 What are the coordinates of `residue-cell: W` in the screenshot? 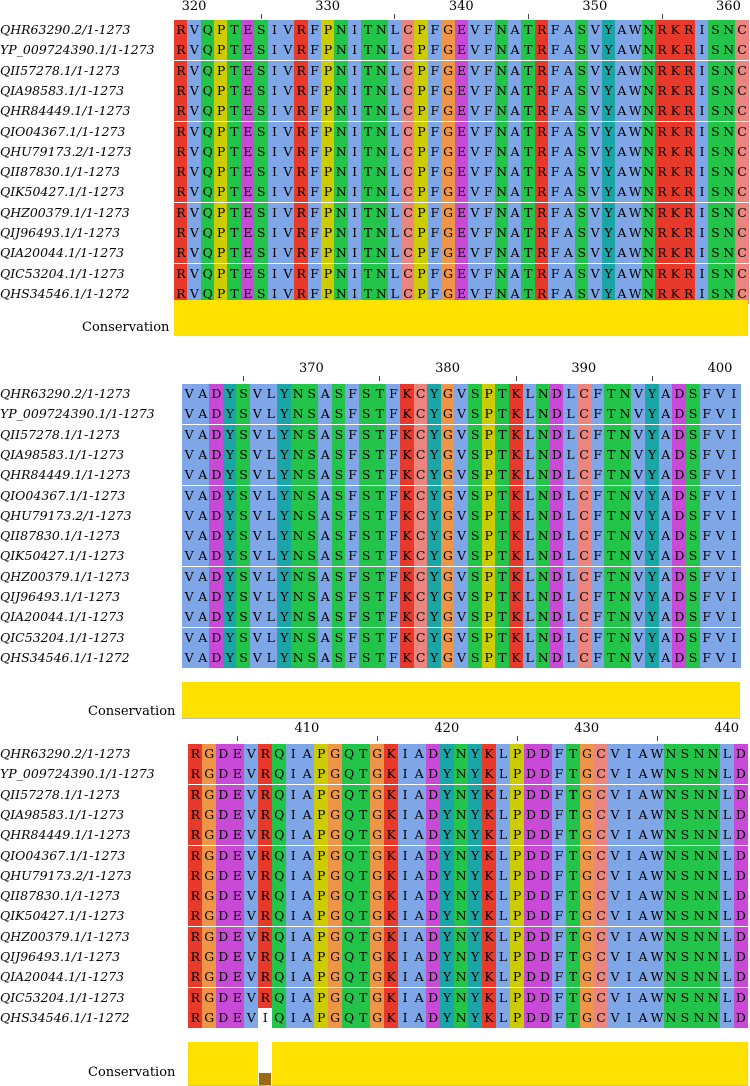 It's located at (657, 916).